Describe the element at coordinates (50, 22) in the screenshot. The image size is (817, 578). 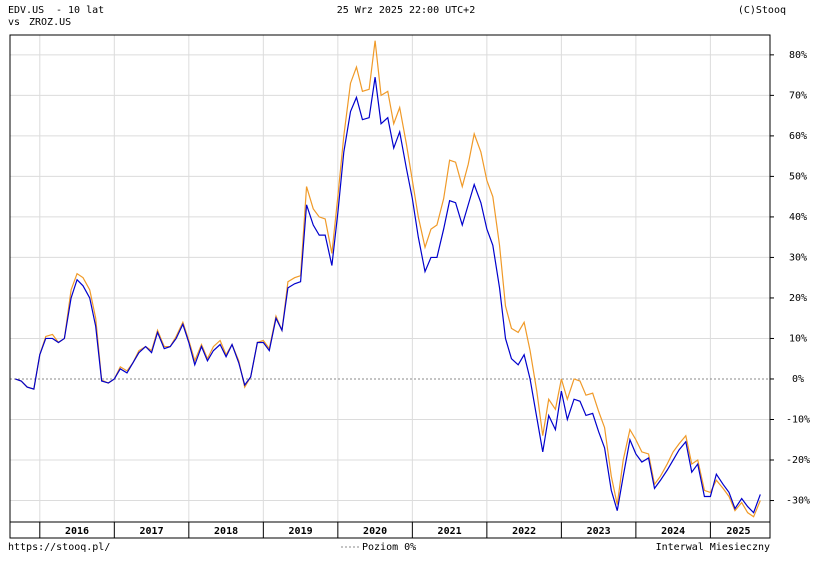
I see `legend-entry: ZROZ.US` at that location.